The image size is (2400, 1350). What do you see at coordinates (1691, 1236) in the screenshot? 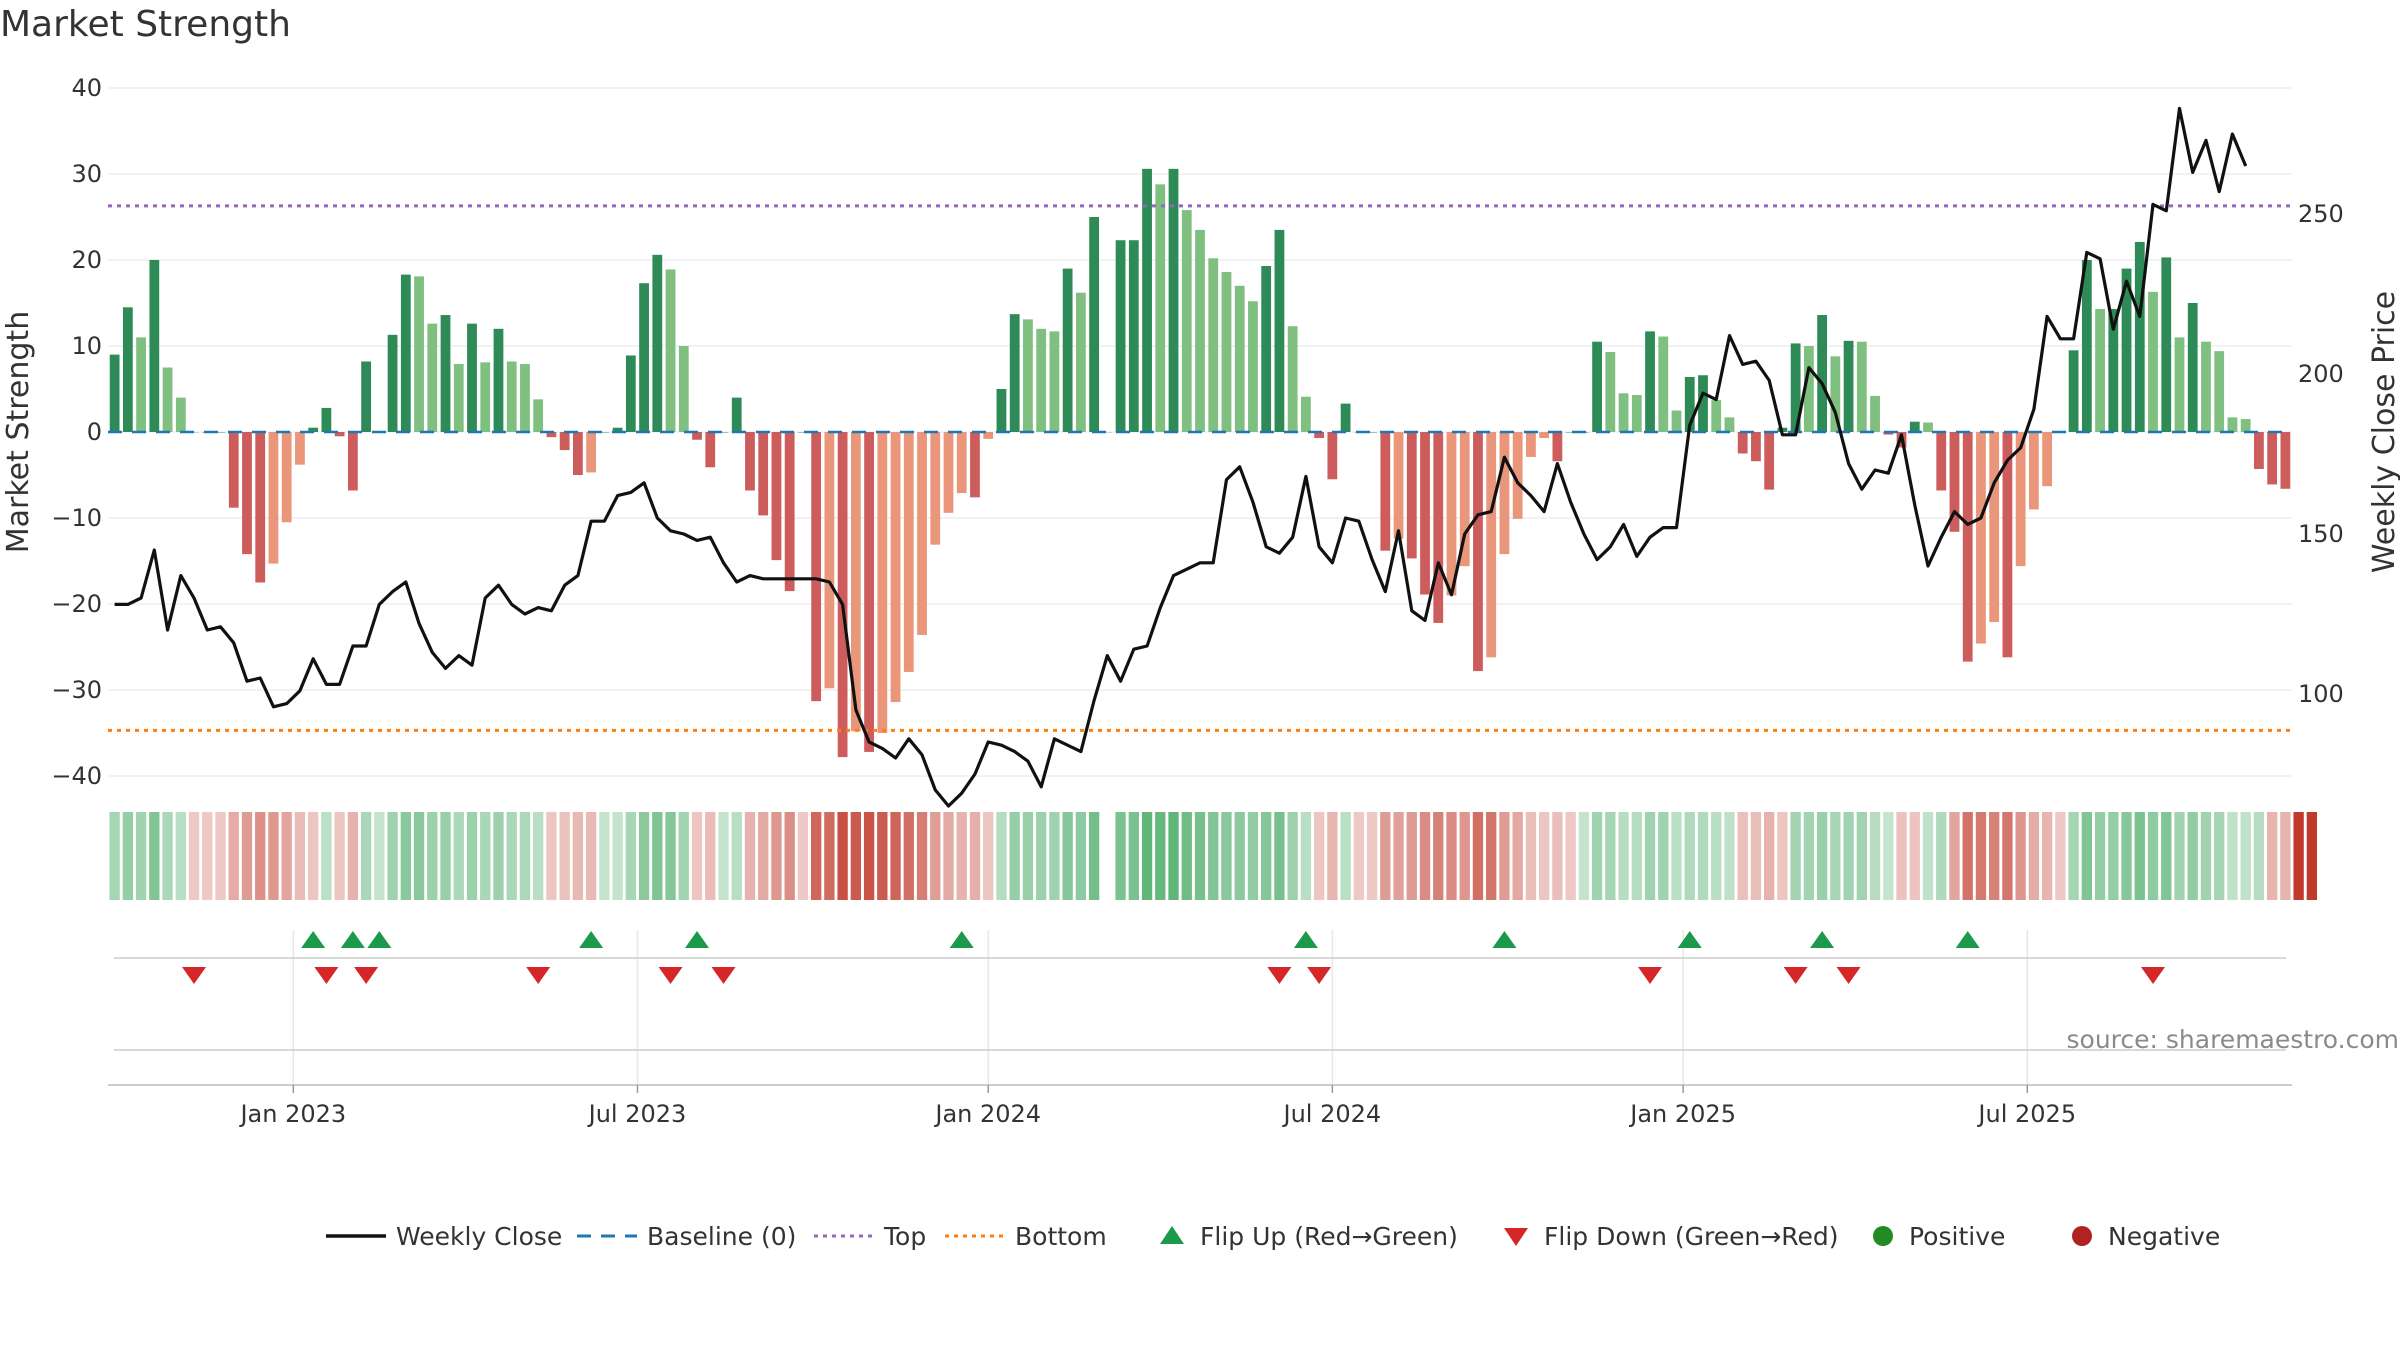
I see `legend-label: Flip Down (Green→Red)` at bounding box center [1691, 1236].